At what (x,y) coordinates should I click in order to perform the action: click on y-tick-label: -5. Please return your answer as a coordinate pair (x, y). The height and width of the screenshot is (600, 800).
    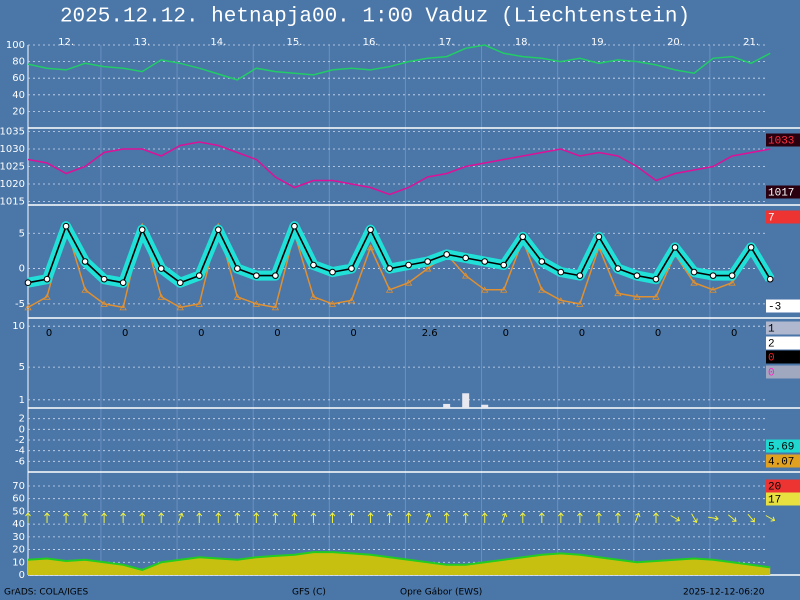
    Looking at the image, I should click on (20, 304).